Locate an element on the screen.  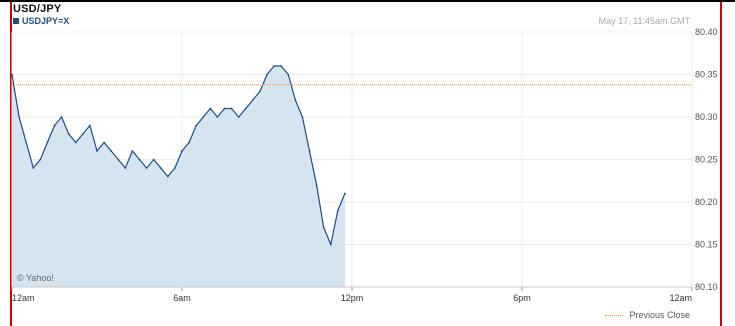
x-tick-label: 12pm is located at coordinates (352, 298).